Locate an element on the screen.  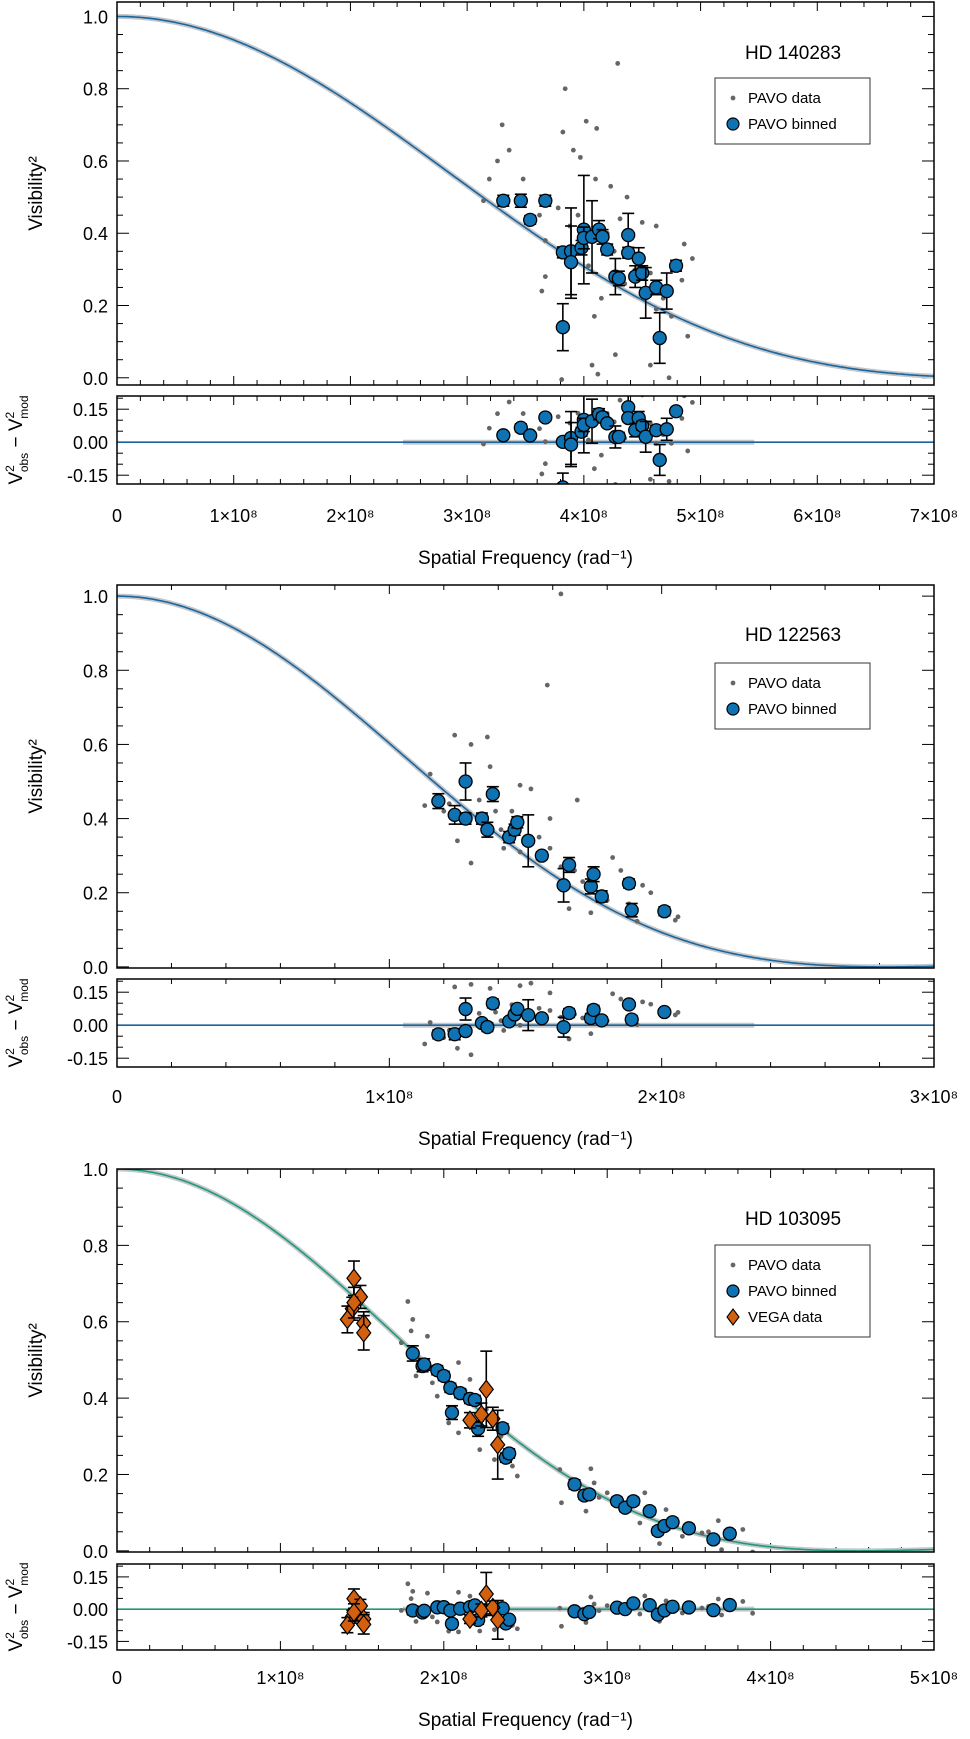
x-axis-title: Spatial Frequency (rad⁻¹) is located at coordinates (525, 558).